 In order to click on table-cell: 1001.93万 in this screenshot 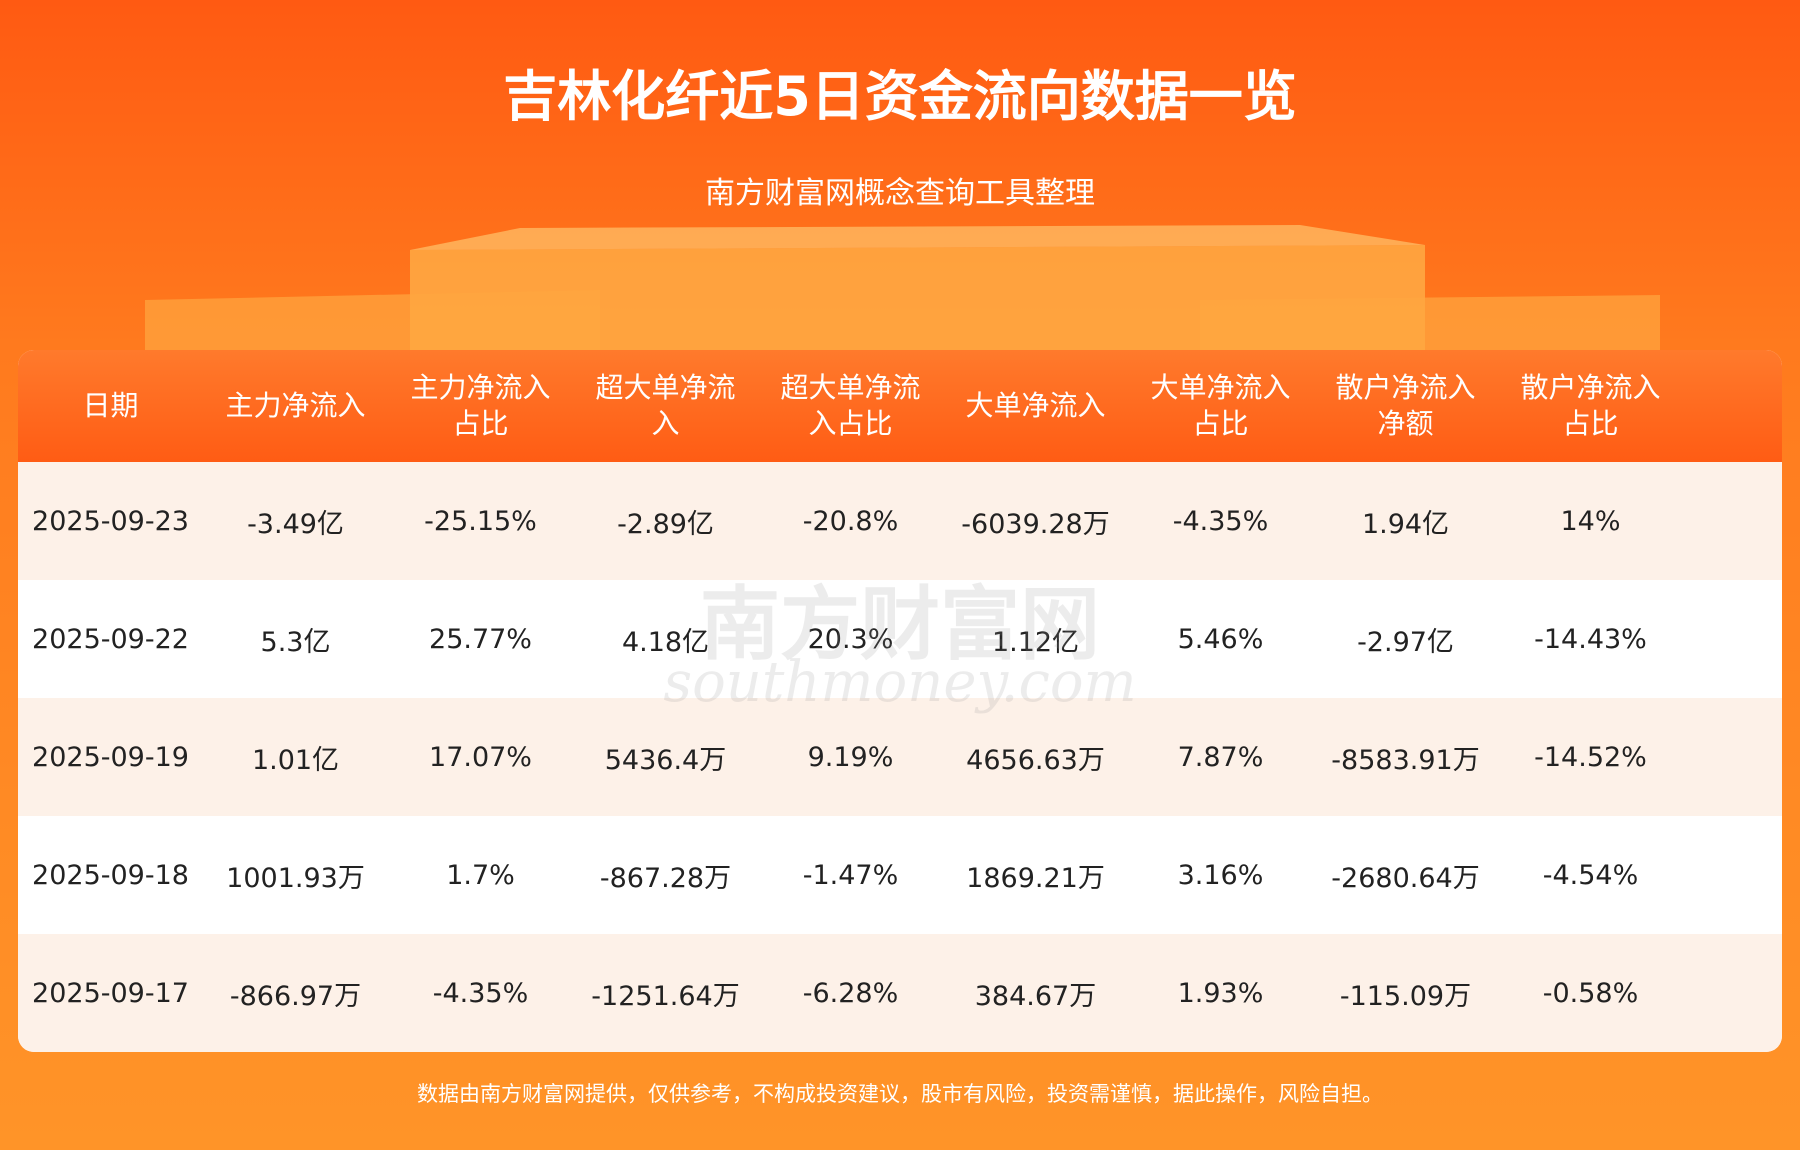, I will do `click(295, 878)`.